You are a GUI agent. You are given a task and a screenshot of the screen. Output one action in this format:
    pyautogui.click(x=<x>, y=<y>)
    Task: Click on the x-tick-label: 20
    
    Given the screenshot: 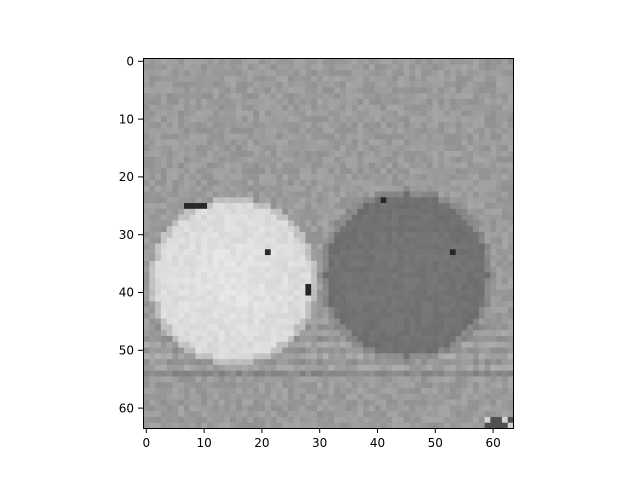 What is the action you would take?
    pyautogui.click(x=261, y=443)
    